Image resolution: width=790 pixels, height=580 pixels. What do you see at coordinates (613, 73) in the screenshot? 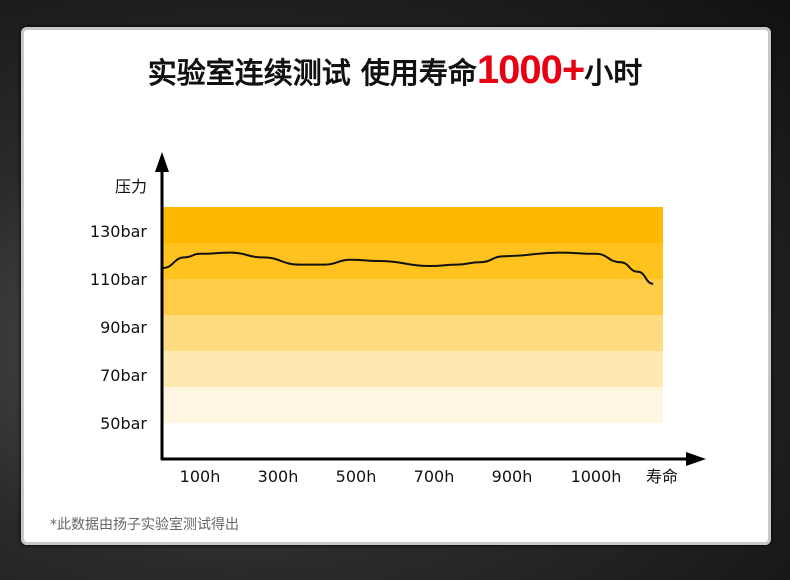
I see `title-suffix: 小时` at bounding box center [613, 73].